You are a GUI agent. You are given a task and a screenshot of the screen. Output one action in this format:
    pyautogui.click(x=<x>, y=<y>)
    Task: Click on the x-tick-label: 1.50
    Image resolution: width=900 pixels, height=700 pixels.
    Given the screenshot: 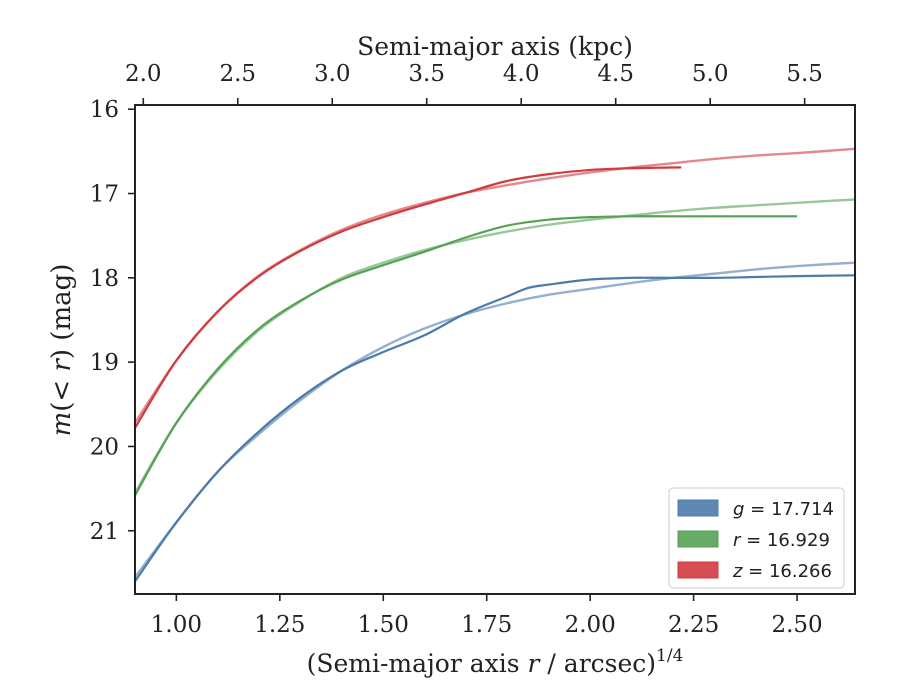 What is the action you would take?
    pyautogui.click(x=383, y=625)
    